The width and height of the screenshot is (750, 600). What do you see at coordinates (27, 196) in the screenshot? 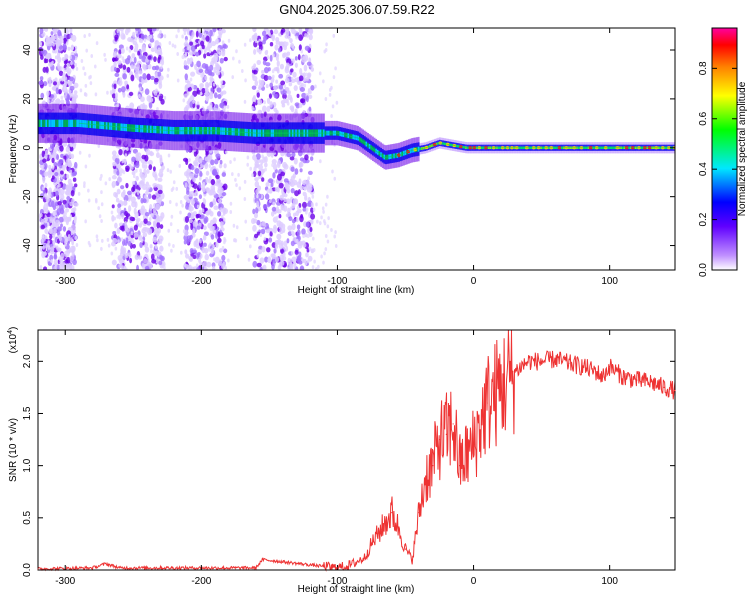
I see `spectrogram-y-tick-label: -20` at bounding box center [27, 196].